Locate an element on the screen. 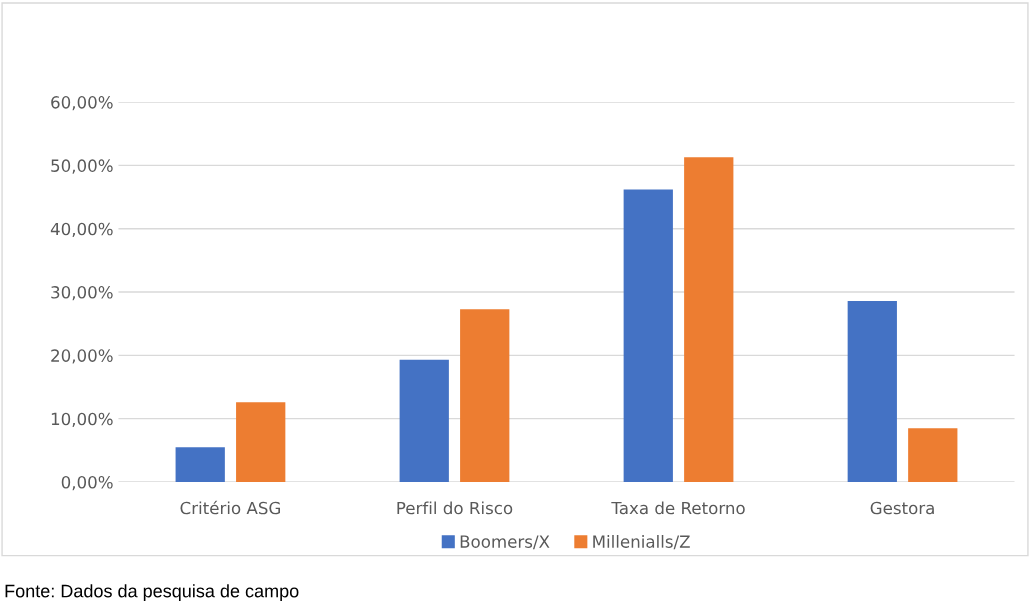 The width and height of the screenshot is (1030, 604). y-tick-label: 10,00% is located at coordinates (82, 419).